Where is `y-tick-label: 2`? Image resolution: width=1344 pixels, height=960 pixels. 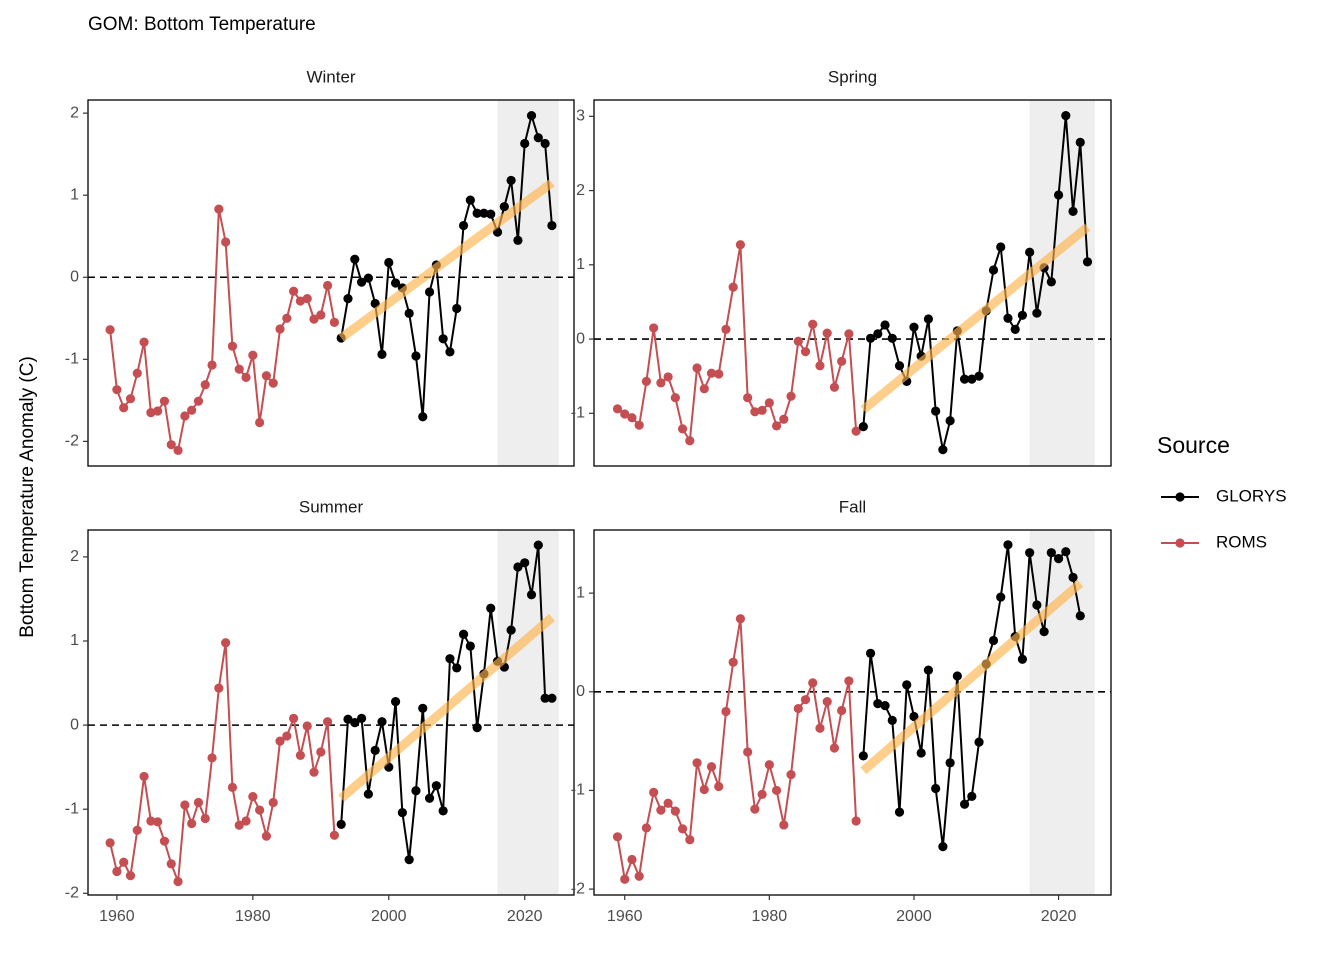 y-tick-label: 2 is located at coordinates (580, 190).